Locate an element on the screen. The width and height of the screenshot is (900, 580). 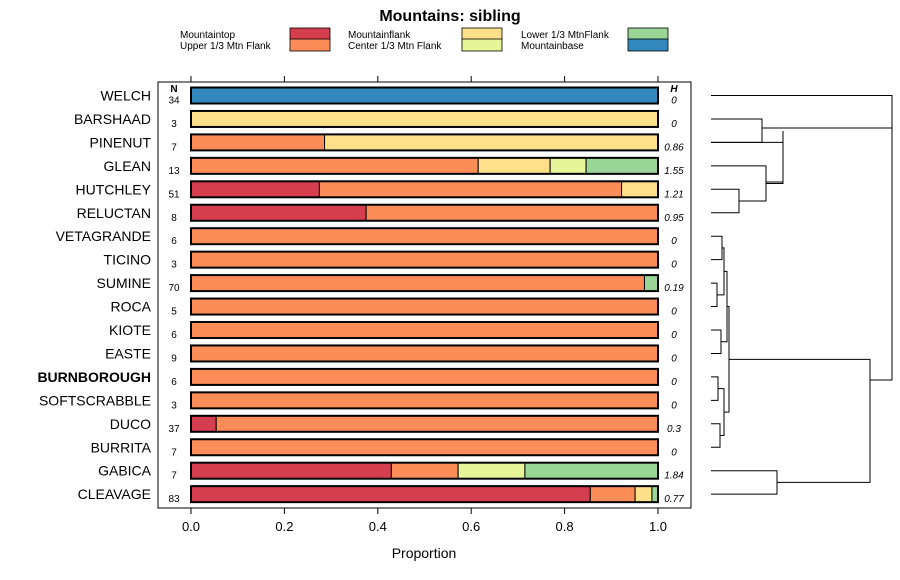
row-h: 1.21 is located at coordinates (673, 194).